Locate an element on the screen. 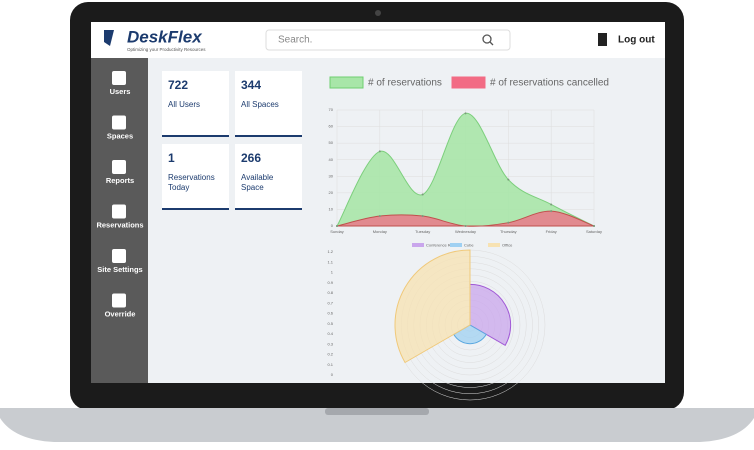 This screenshot has width=754, height=450. r-tick-label: 0.5 is located at coordinates (330, 323).